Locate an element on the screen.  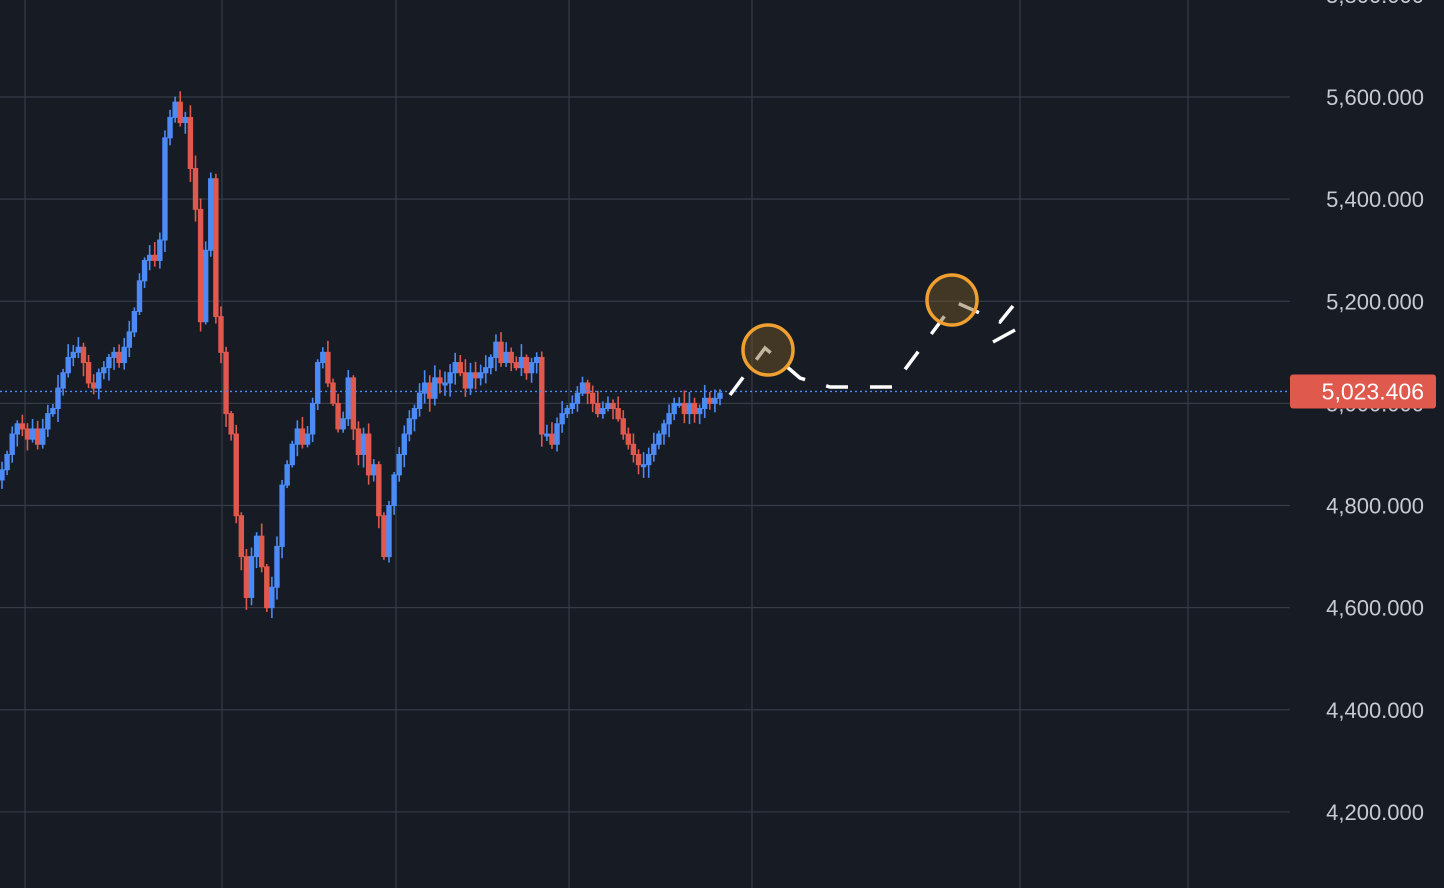
y-tick-label: 4,200.000 is located at coordinates (1375, 812).